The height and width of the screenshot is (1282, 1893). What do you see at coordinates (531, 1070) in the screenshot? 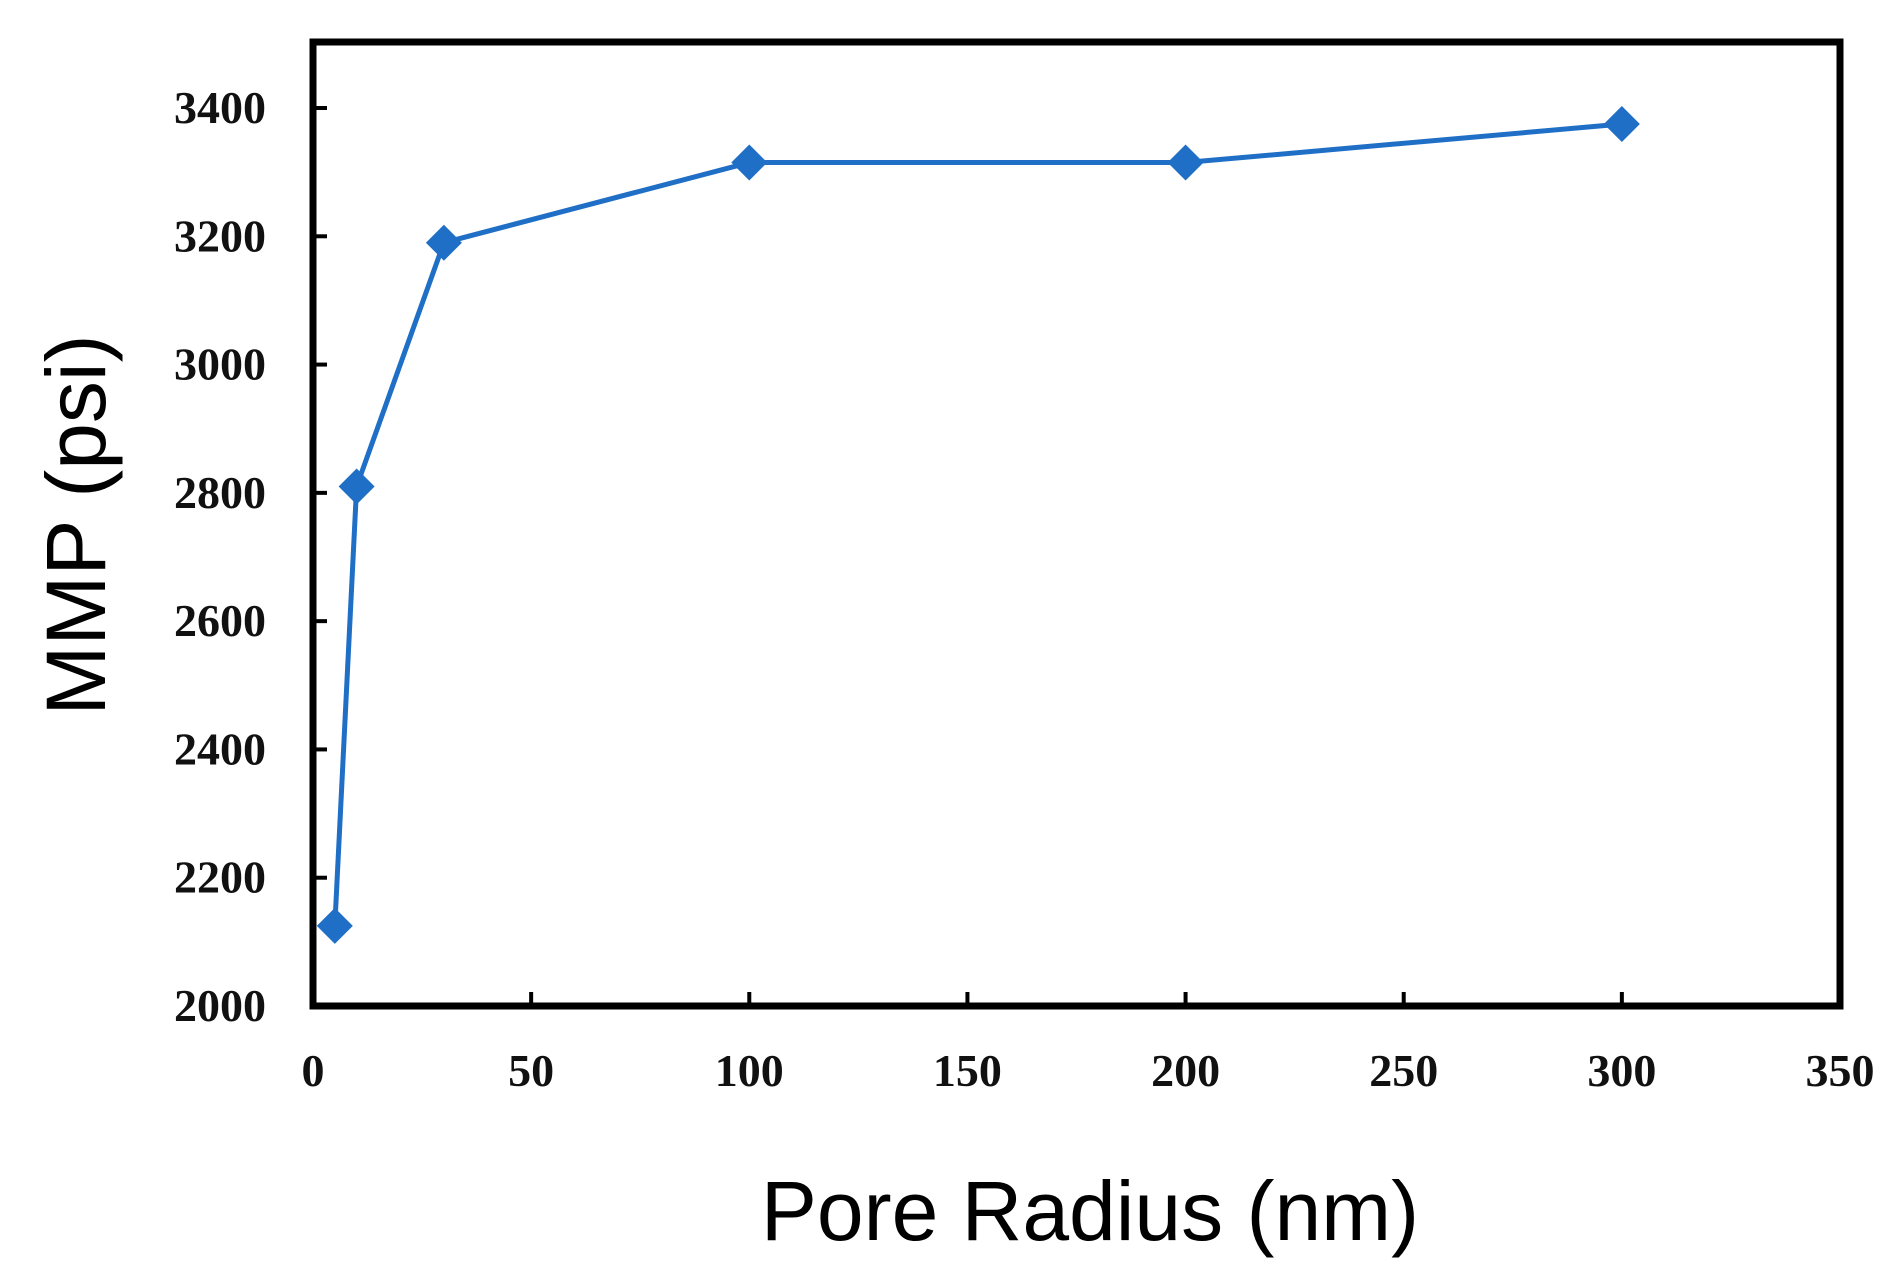
I see `x-tick-label: 50` at bounding box center [531, 1070].